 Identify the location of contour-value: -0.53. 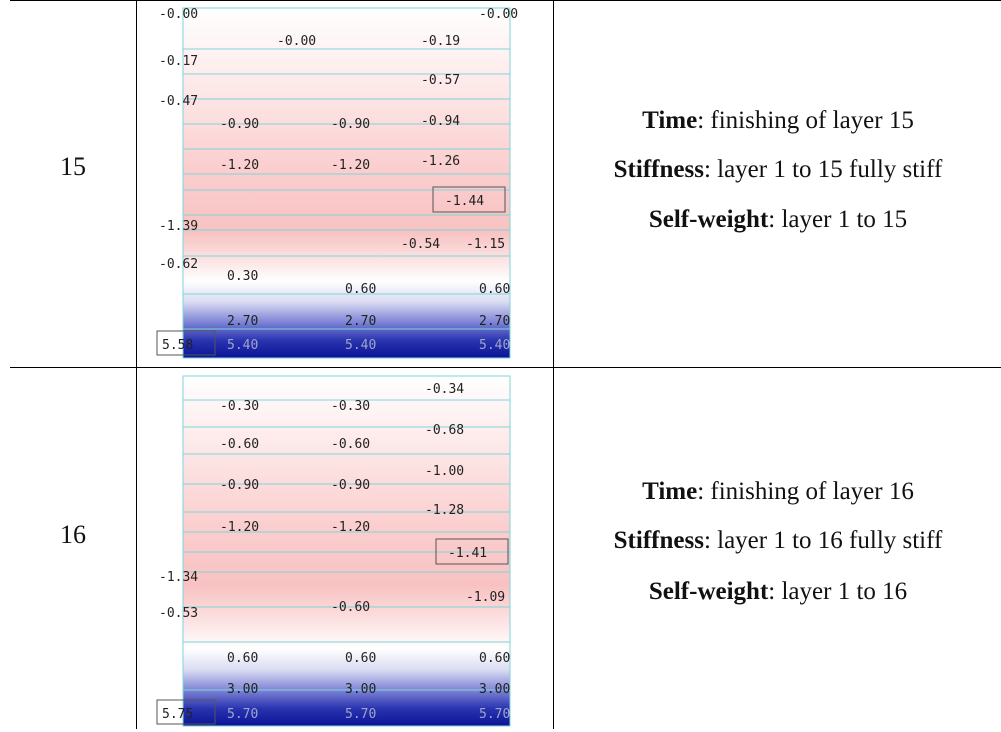
(178, 613).